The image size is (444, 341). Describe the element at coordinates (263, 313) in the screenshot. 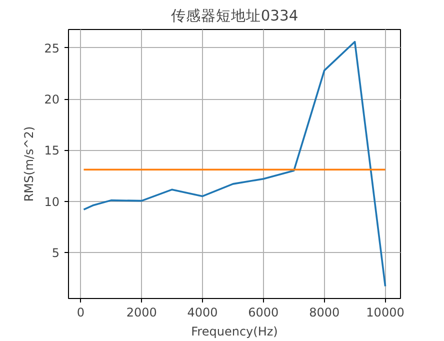

I see `x-tick-label: 6000` at that location.